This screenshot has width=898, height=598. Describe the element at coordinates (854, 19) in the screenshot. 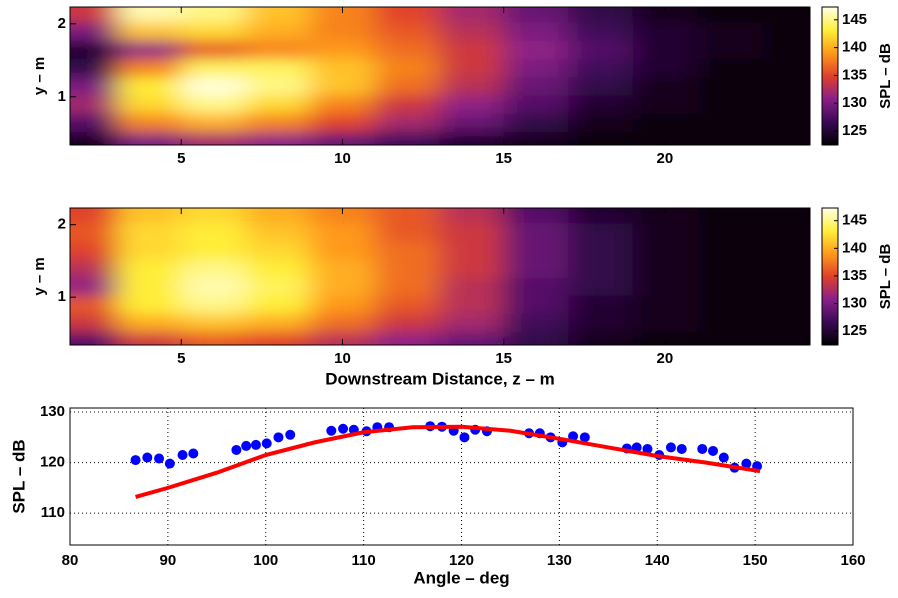

I see `colorbar-tick-label: 145` at that location.